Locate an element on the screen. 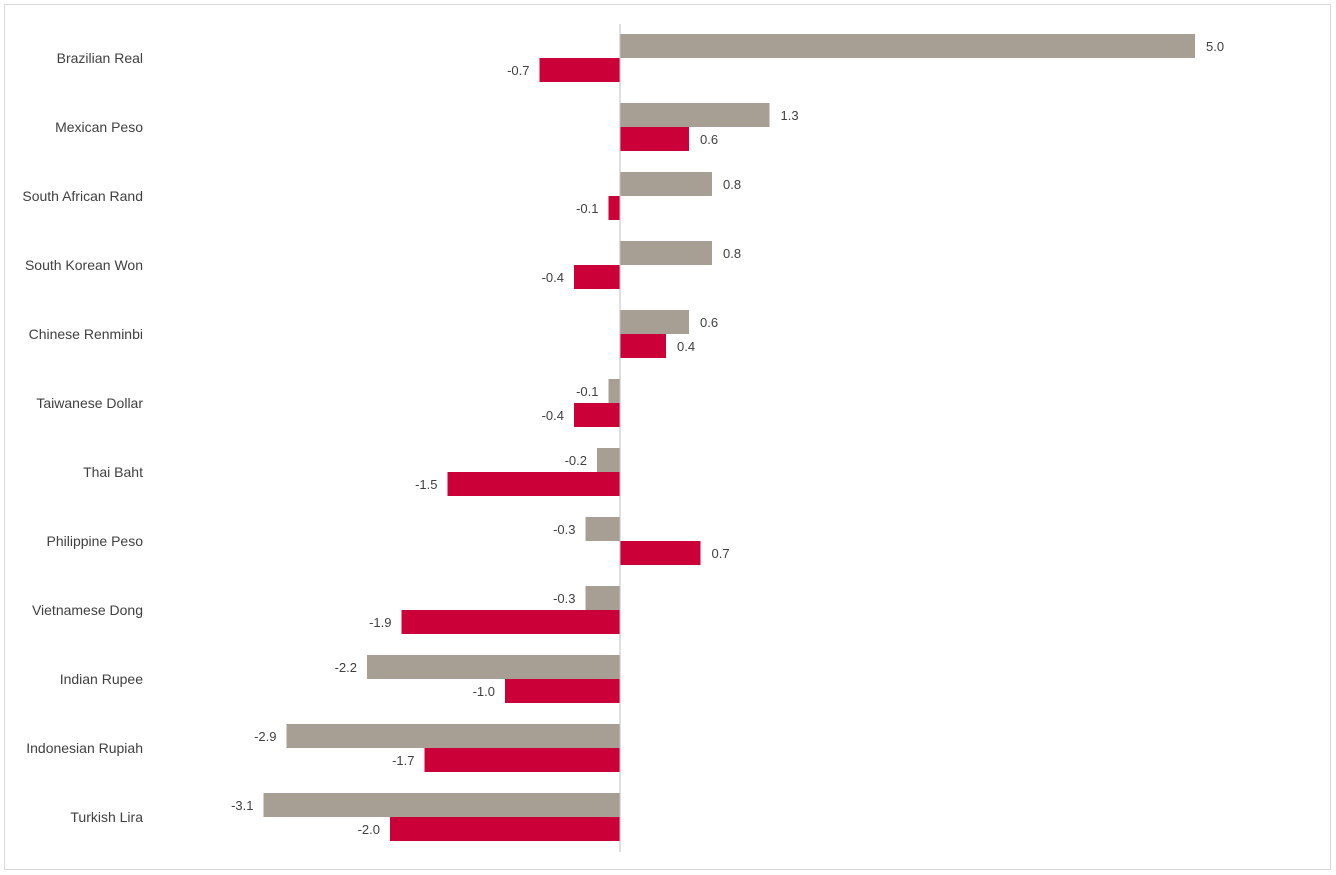 This screenshot has width=1336, height=875. value-label-south-african-rand-series-2: -0.1 is located at coordinates (587, 208).